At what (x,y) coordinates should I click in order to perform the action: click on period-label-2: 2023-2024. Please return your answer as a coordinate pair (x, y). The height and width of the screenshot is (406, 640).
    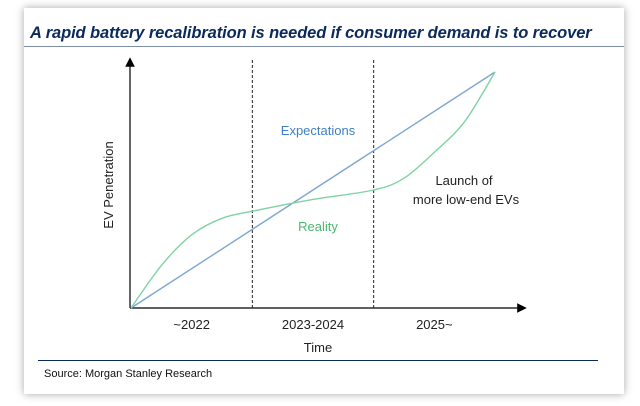
    Looking at the image, I should click on (313, 324).